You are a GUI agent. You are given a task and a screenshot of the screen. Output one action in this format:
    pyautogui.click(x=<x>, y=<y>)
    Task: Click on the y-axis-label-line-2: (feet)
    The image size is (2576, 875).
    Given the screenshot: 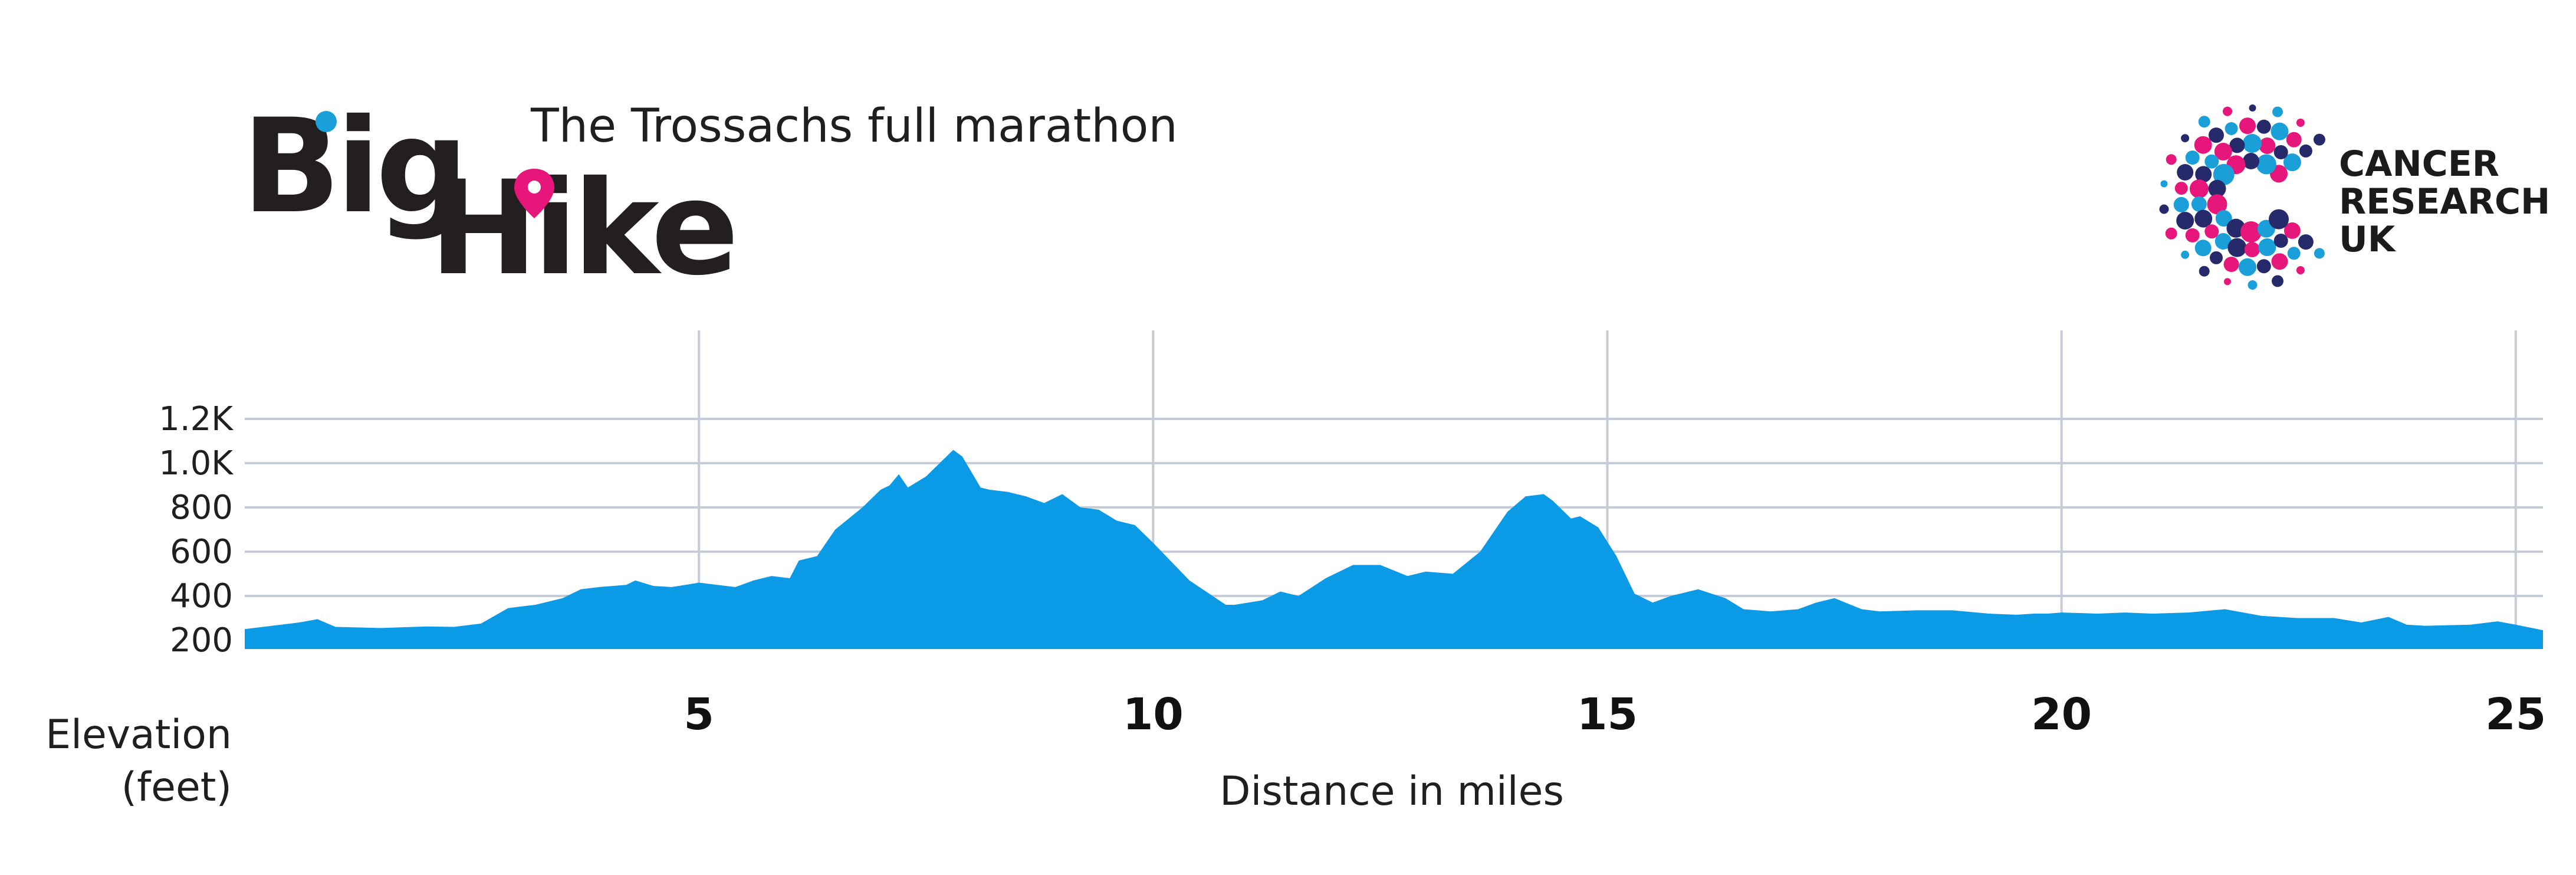 What is the action you would take?
    pyautogui.click(x=176, y=788)
    